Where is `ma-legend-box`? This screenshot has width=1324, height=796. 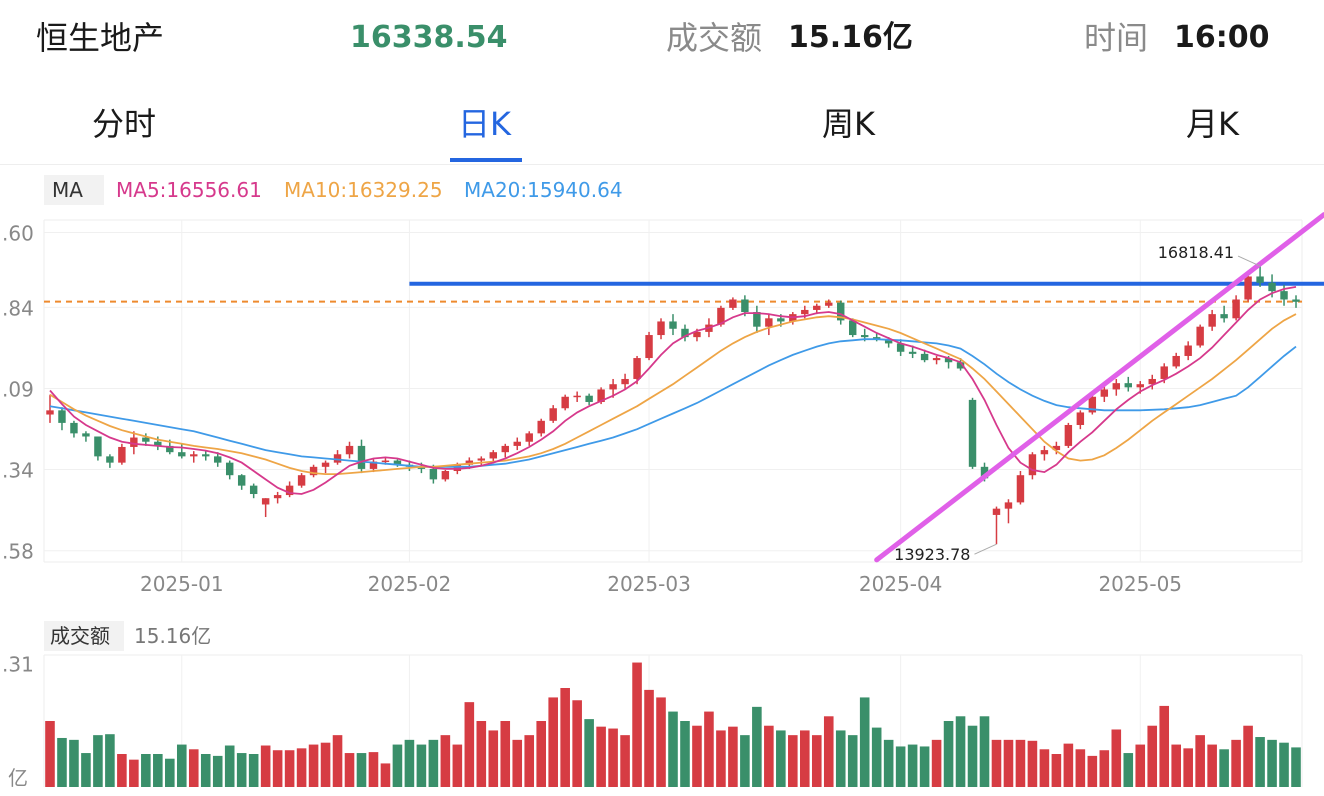 ma-legend-box is located at coordinates (74, 190).